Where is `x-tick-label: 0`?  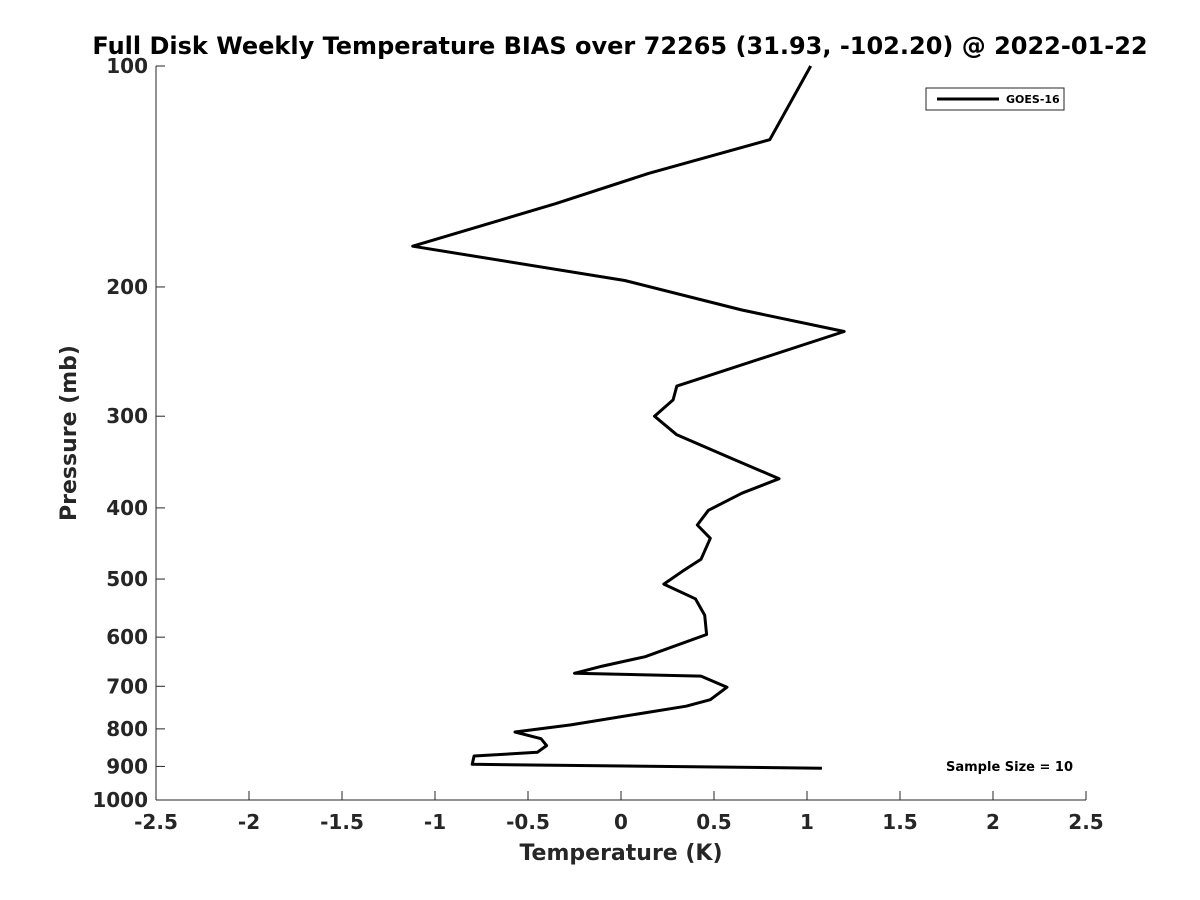
x-tick-label: 0 is located at coordinates (621, 822).